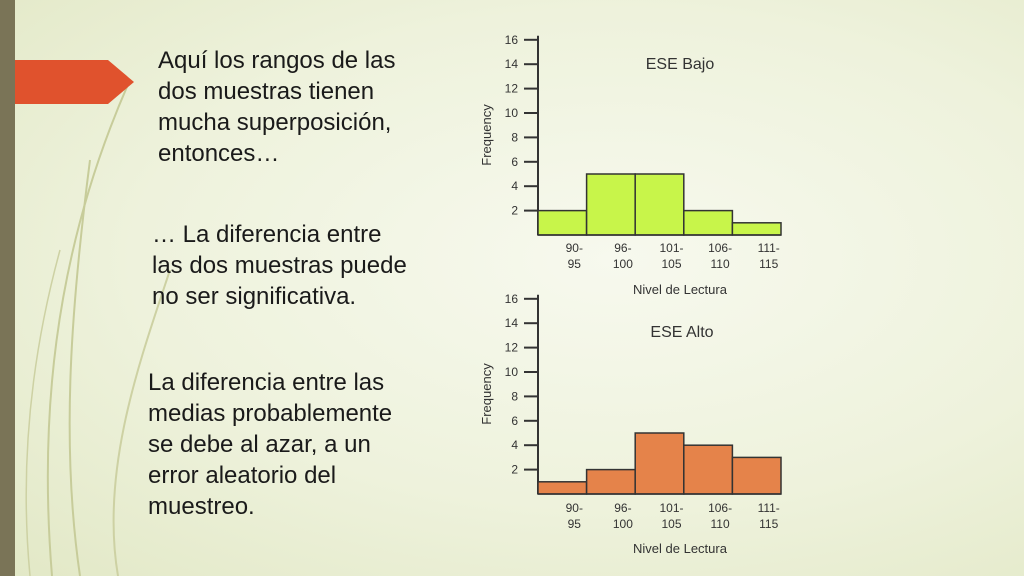  Describe the element at coordinates (623, 516) in the screenshot. I see `chart2-category-label-2: 96-100` at that location.